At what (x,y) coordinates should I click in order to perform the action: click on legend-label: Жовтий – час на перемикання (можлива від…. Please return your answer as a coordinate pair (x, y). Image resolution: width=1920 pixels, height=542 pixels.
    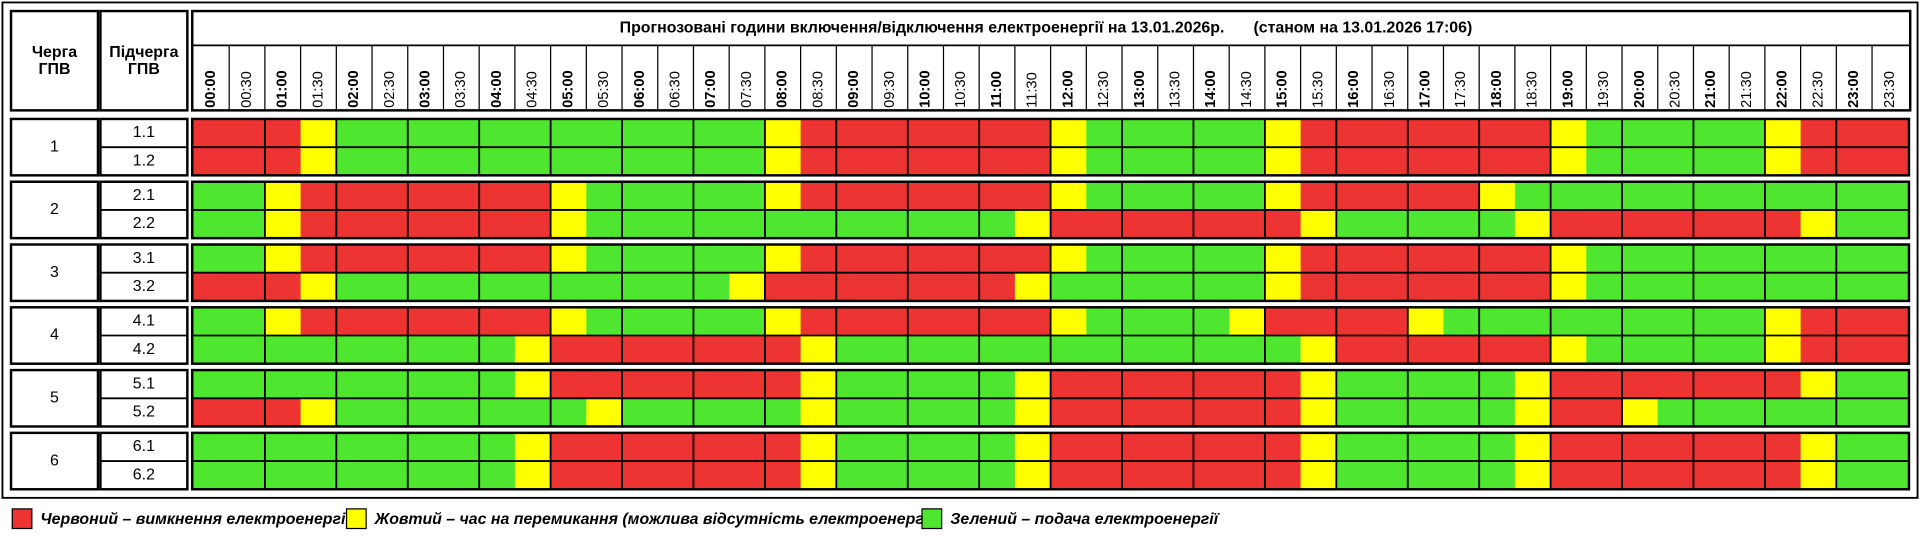
    Looking at the image, I should click on (656, 519).